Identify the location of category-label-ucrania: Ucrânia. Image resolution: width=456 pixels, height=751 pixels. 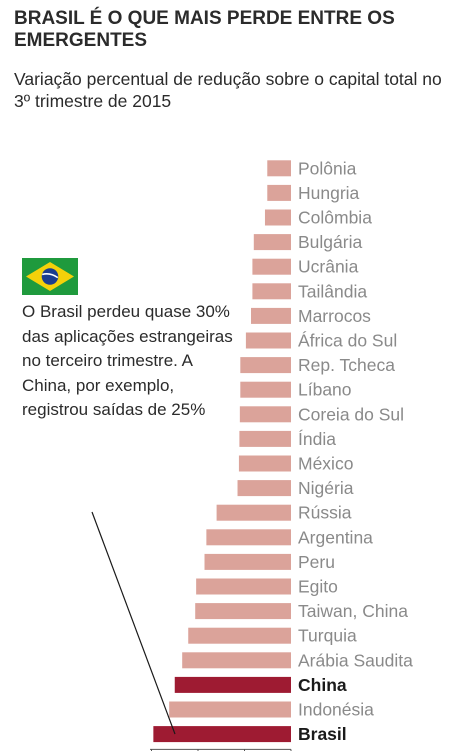
(328, 267).